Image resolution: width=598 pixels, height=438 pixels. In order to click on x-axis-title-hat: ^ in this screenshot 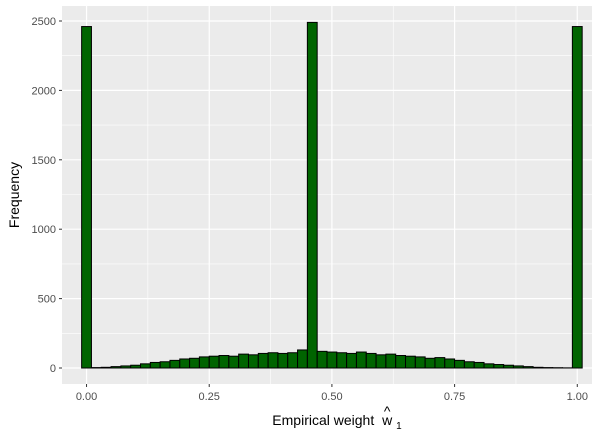, I will do `click(387, 411)`.